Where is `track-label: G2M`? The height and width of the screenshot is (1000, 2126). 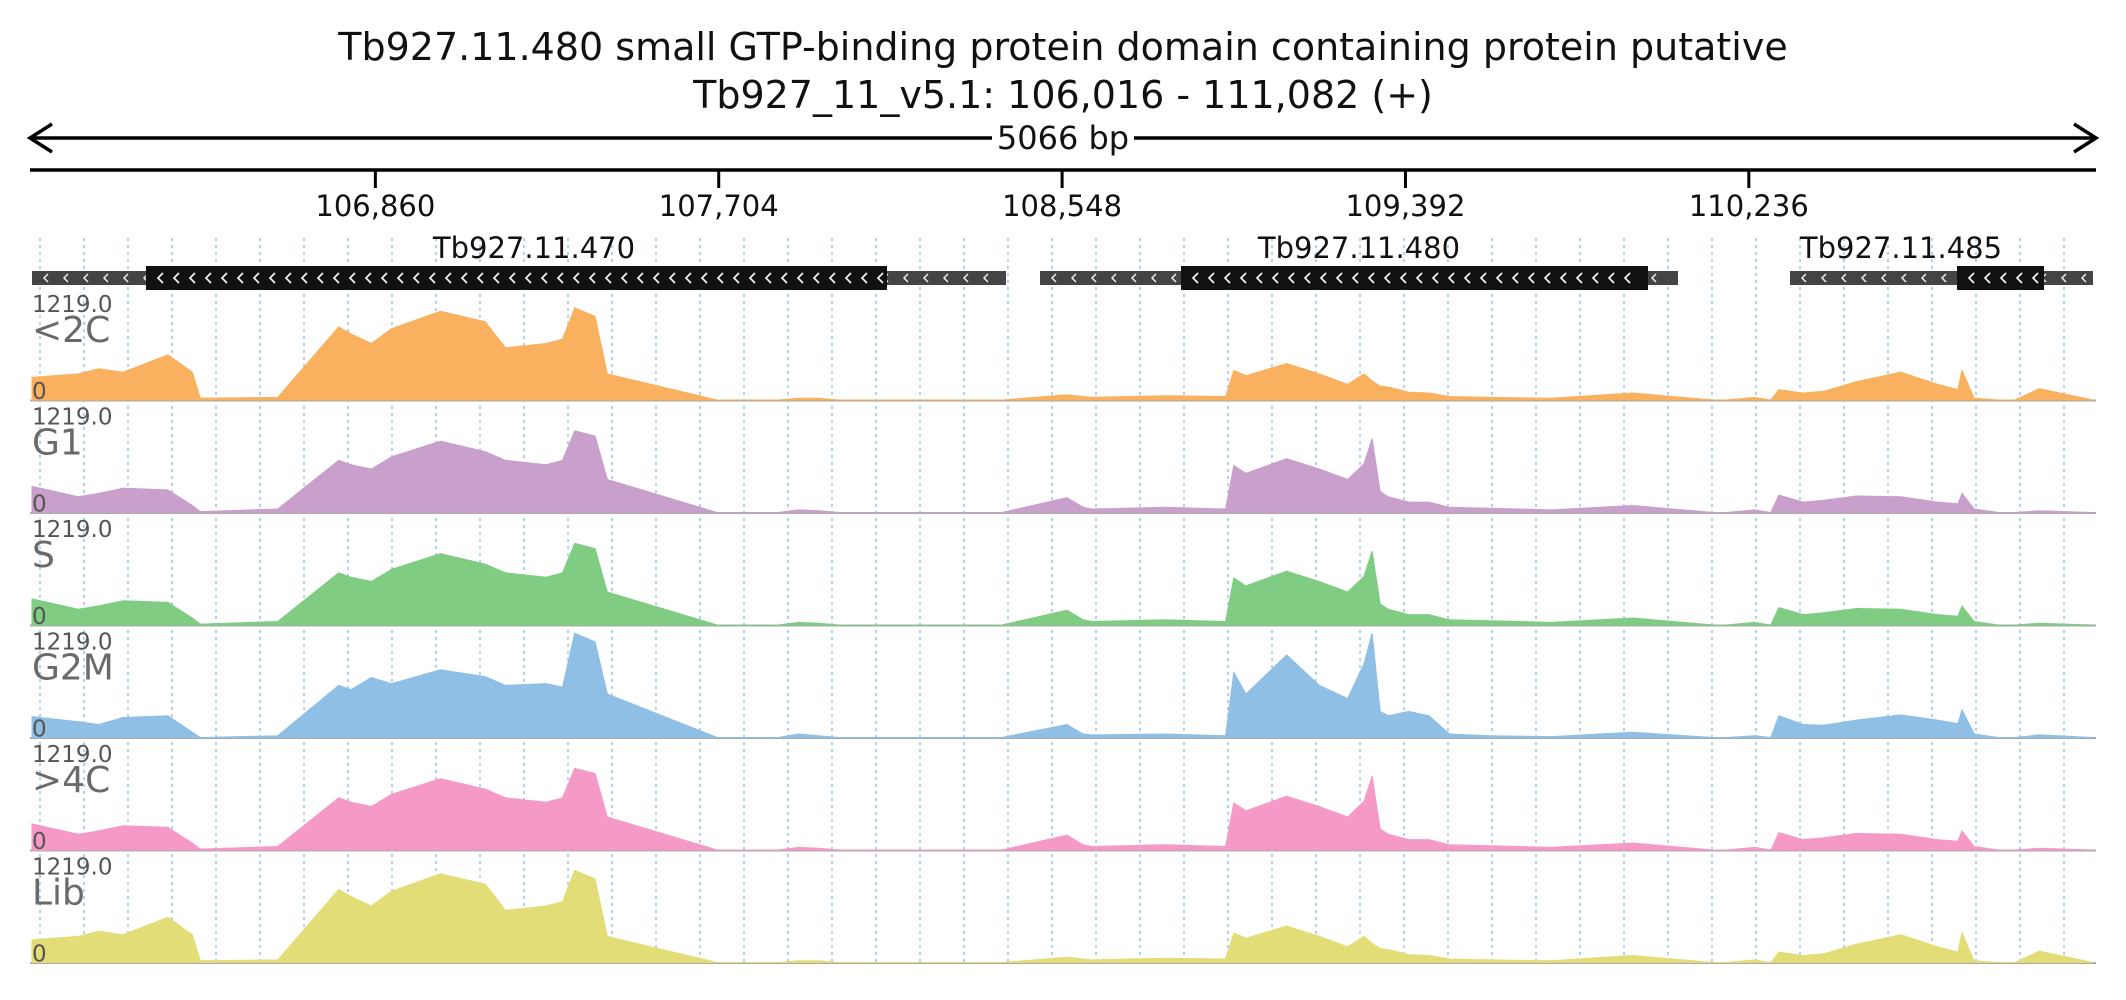
track-label: G2M is located at coordinates (73, 668).